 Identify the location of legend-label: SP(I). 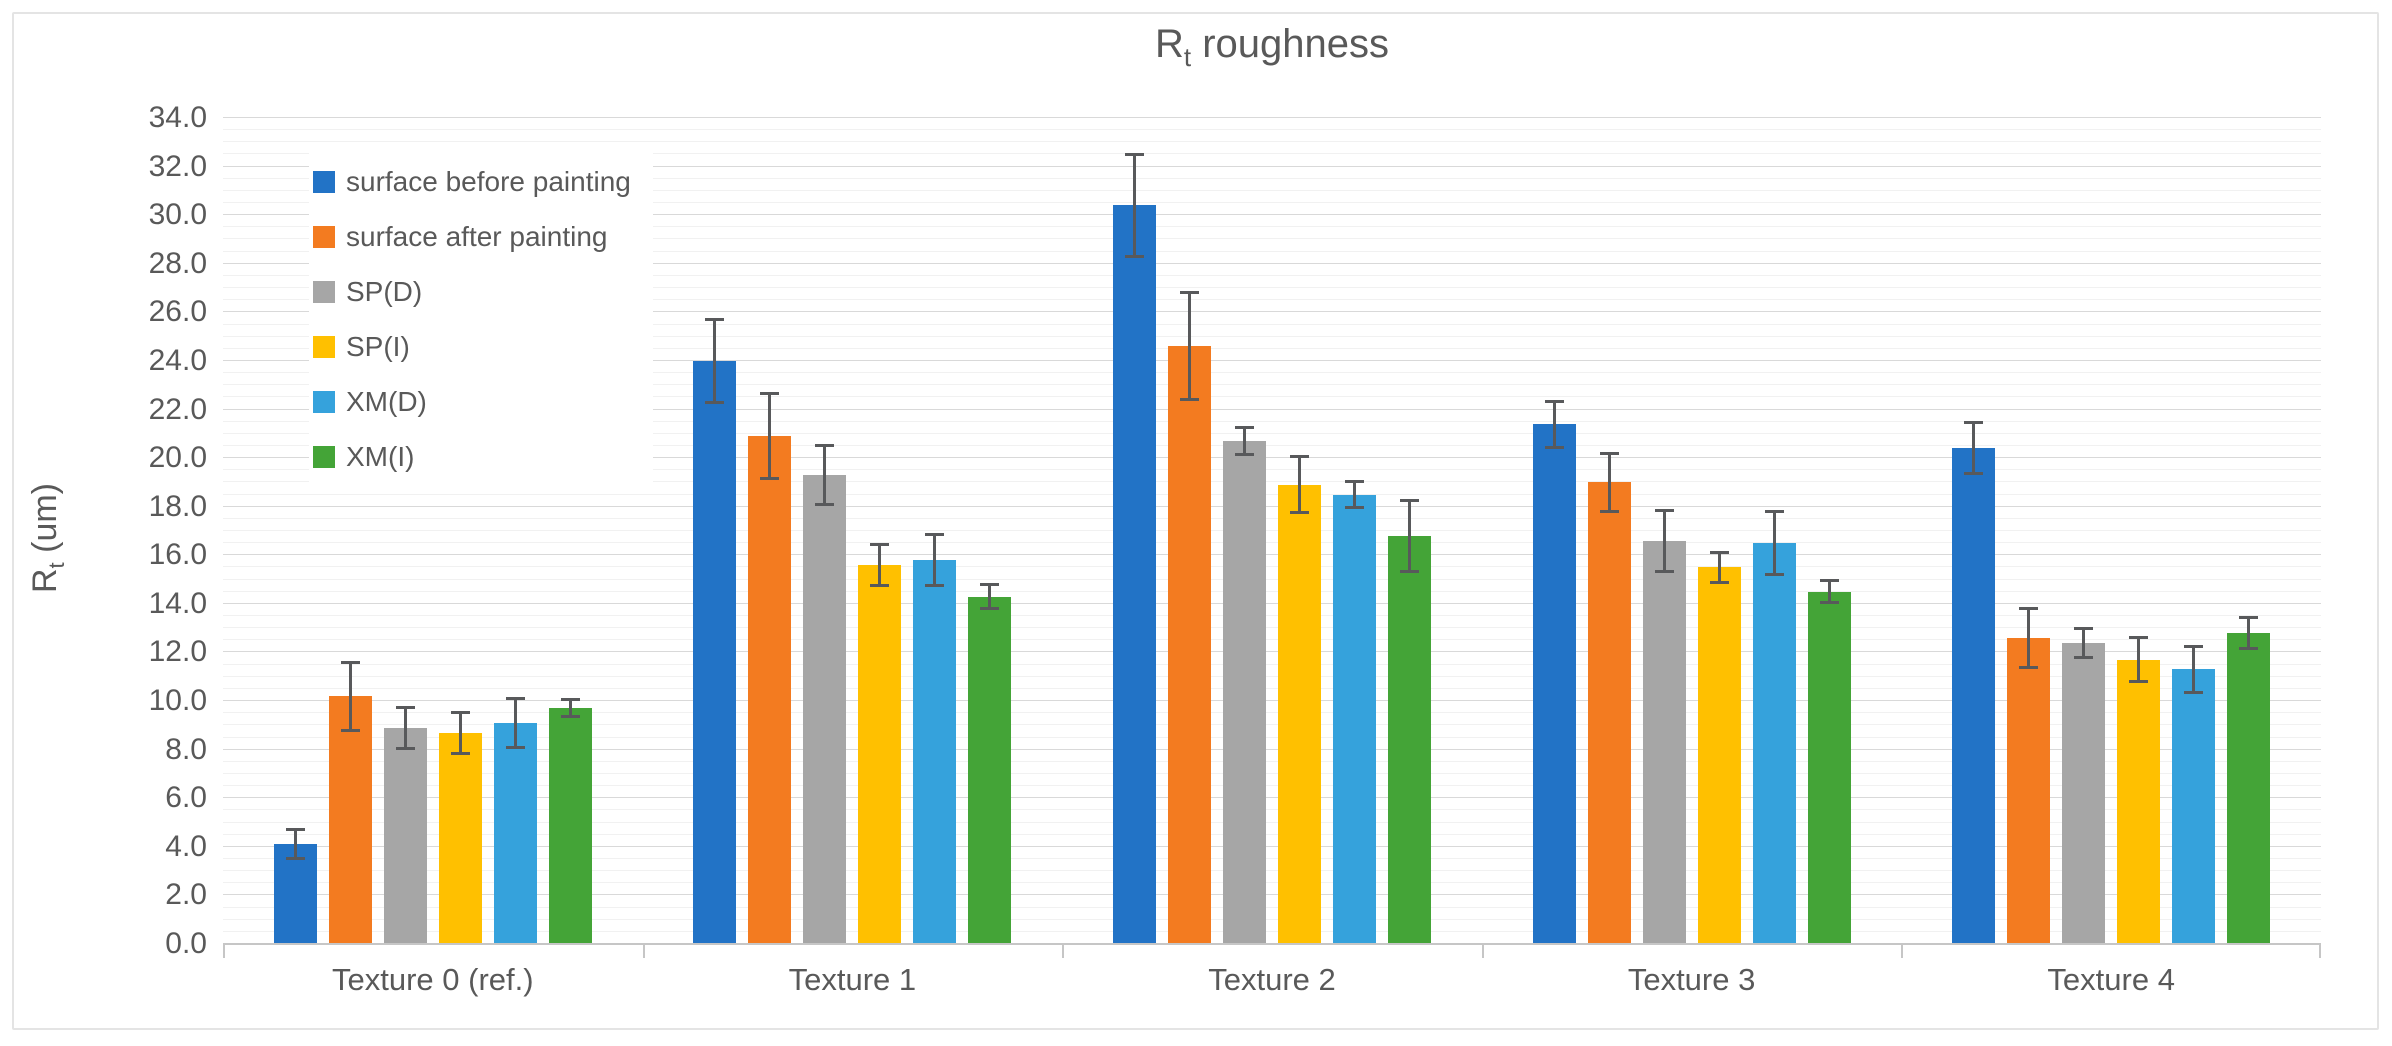
(378, 346).